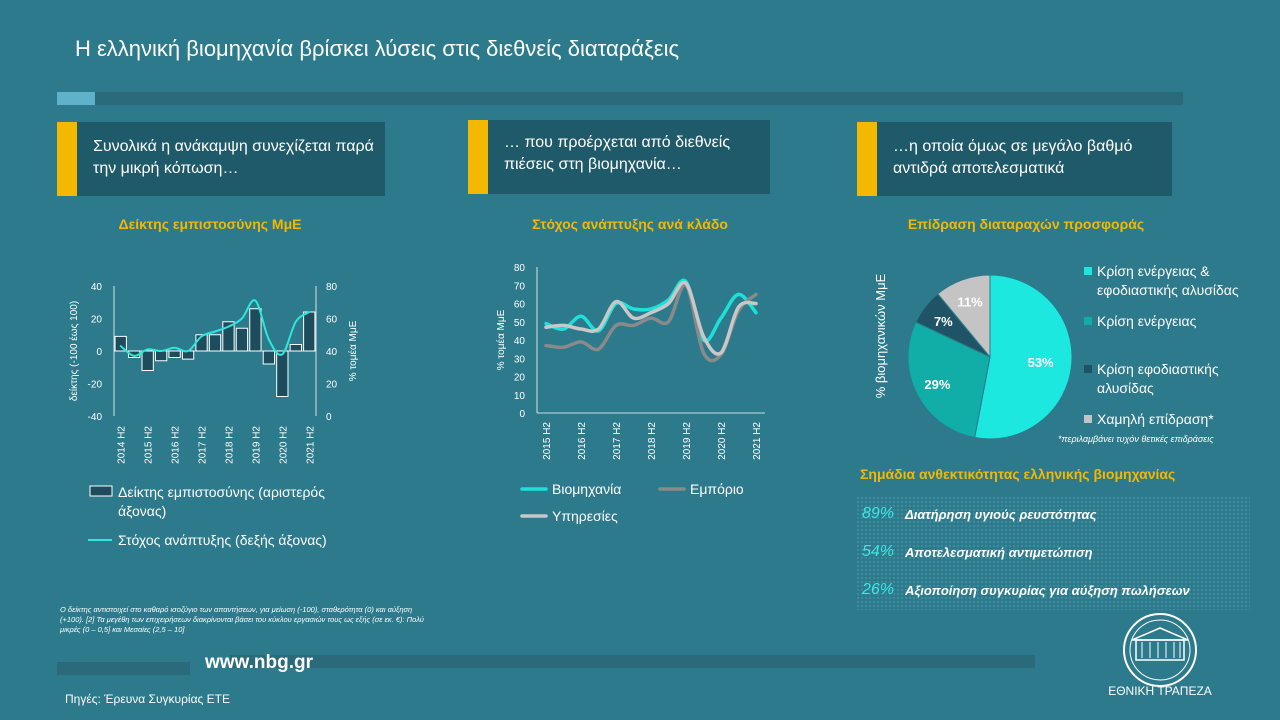 Image resolution: width=1280 pixels, height=720 pixels. What do you see at coordinates (329, 417) in the screenshot?
I see `y2-tick-label: 0` at bounding box center [329, 417].